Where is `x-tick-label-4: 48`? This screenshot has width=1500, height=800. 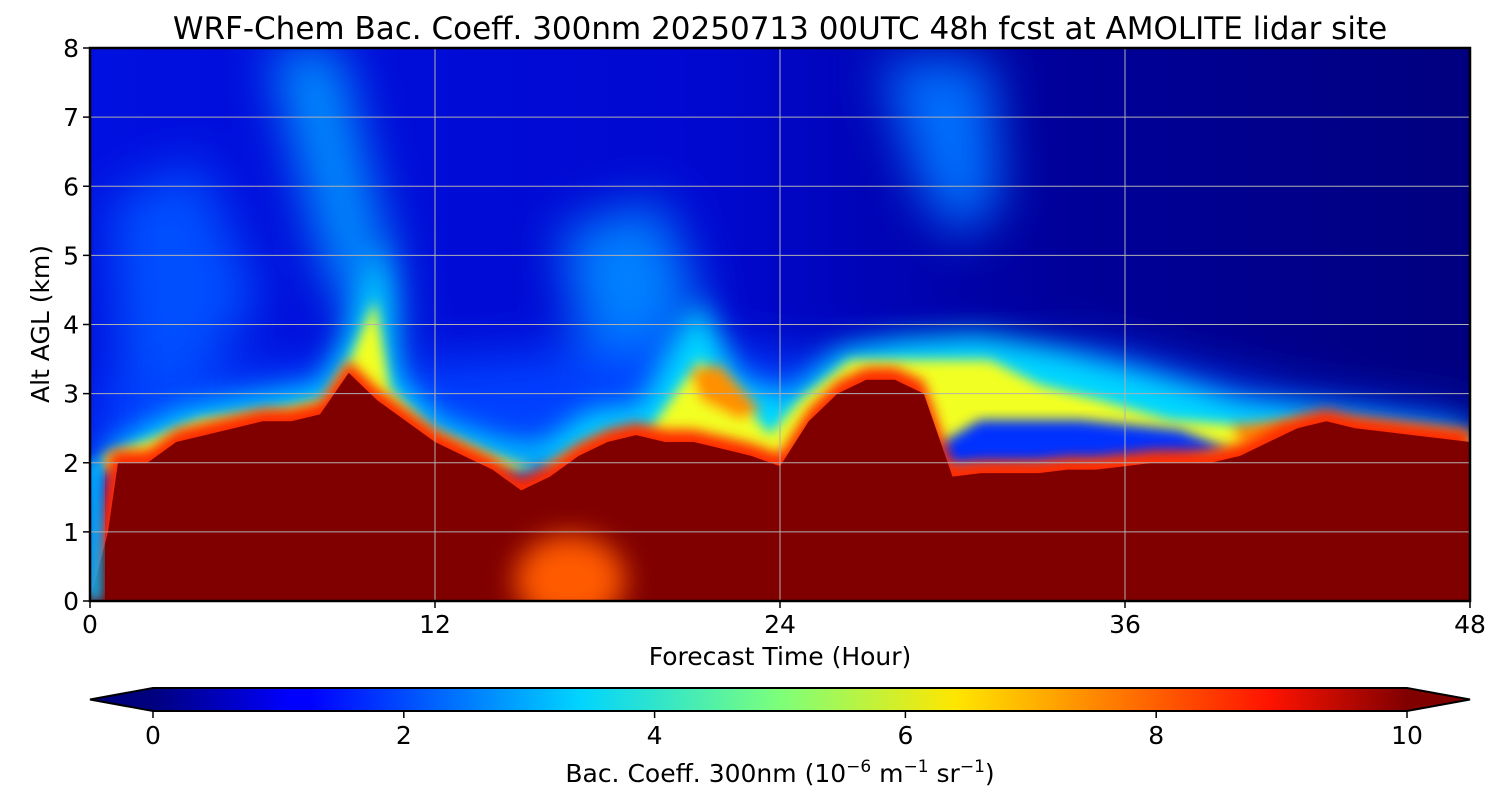
x-tick-label-4: 48 is located at coordinates (1470, 624).